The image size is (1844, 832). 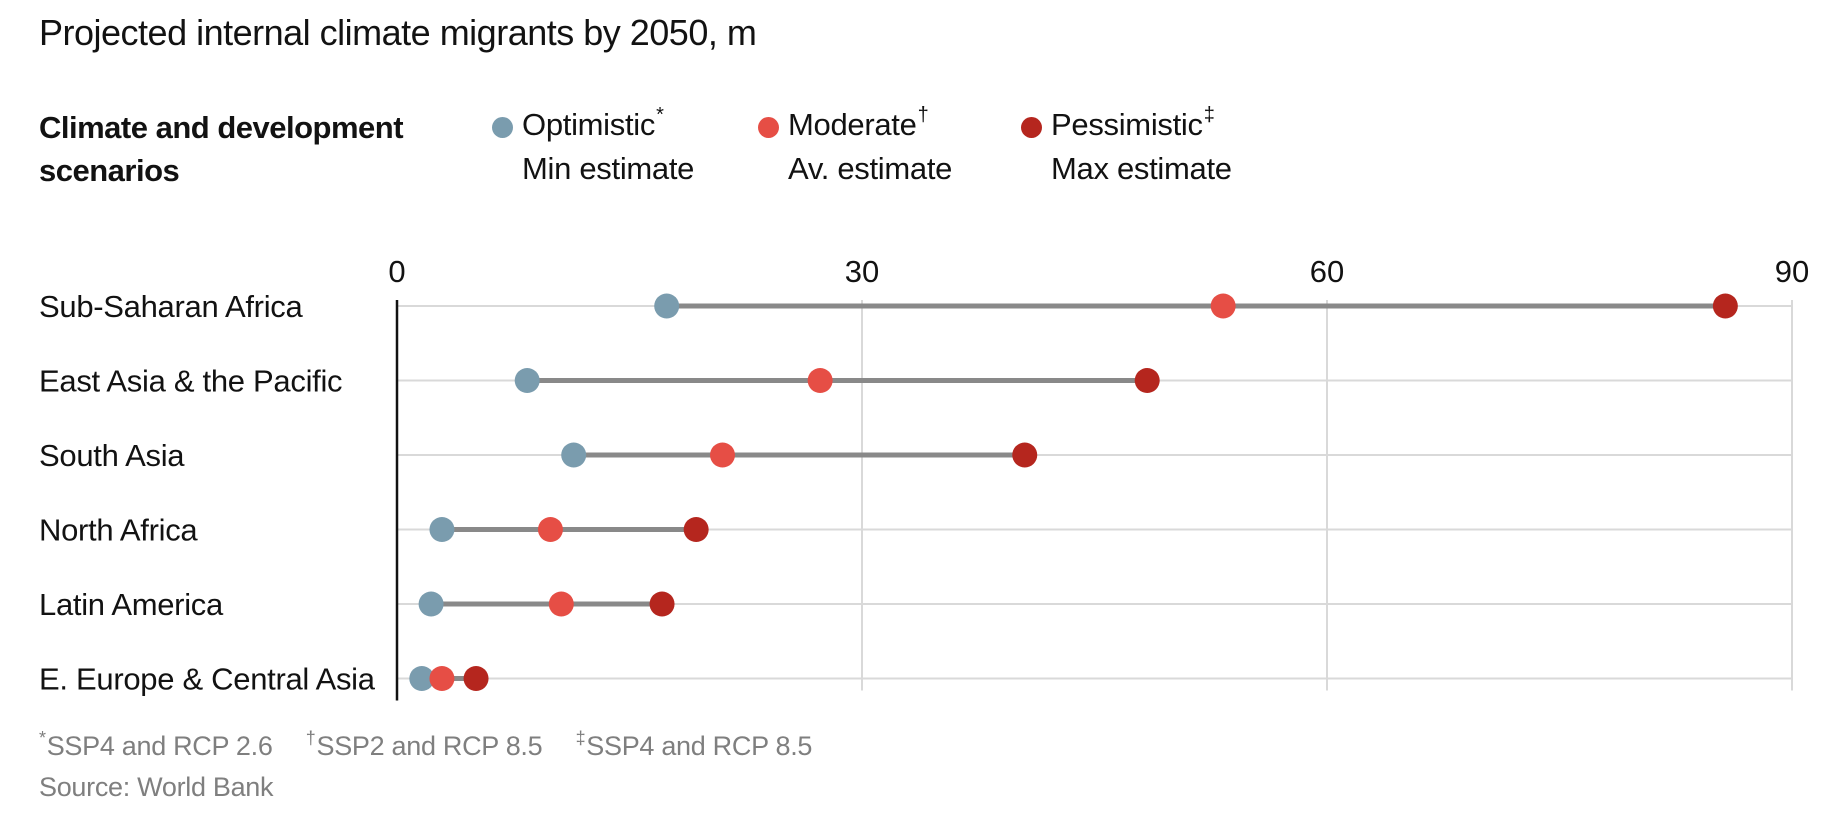 I want to click on legend-label-pessimistic: Pessimistic‡, so click(x=1133, y=123).